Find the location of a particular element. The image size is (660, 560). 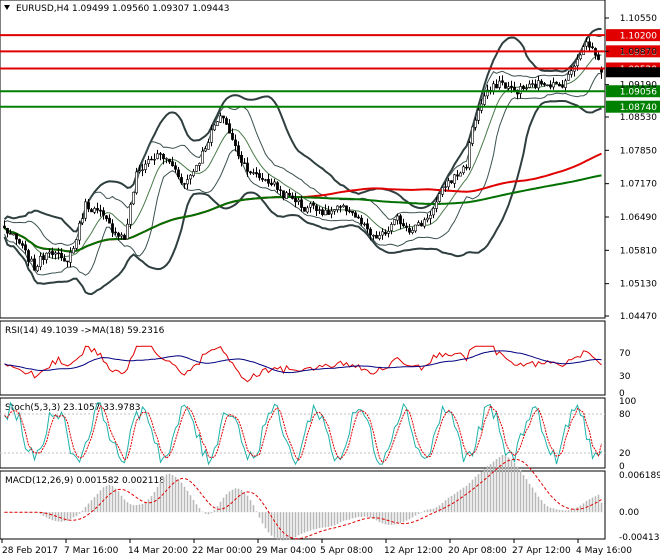

time-tick-label: 20 Apr 08:00 is located at coordinates (477, 551).